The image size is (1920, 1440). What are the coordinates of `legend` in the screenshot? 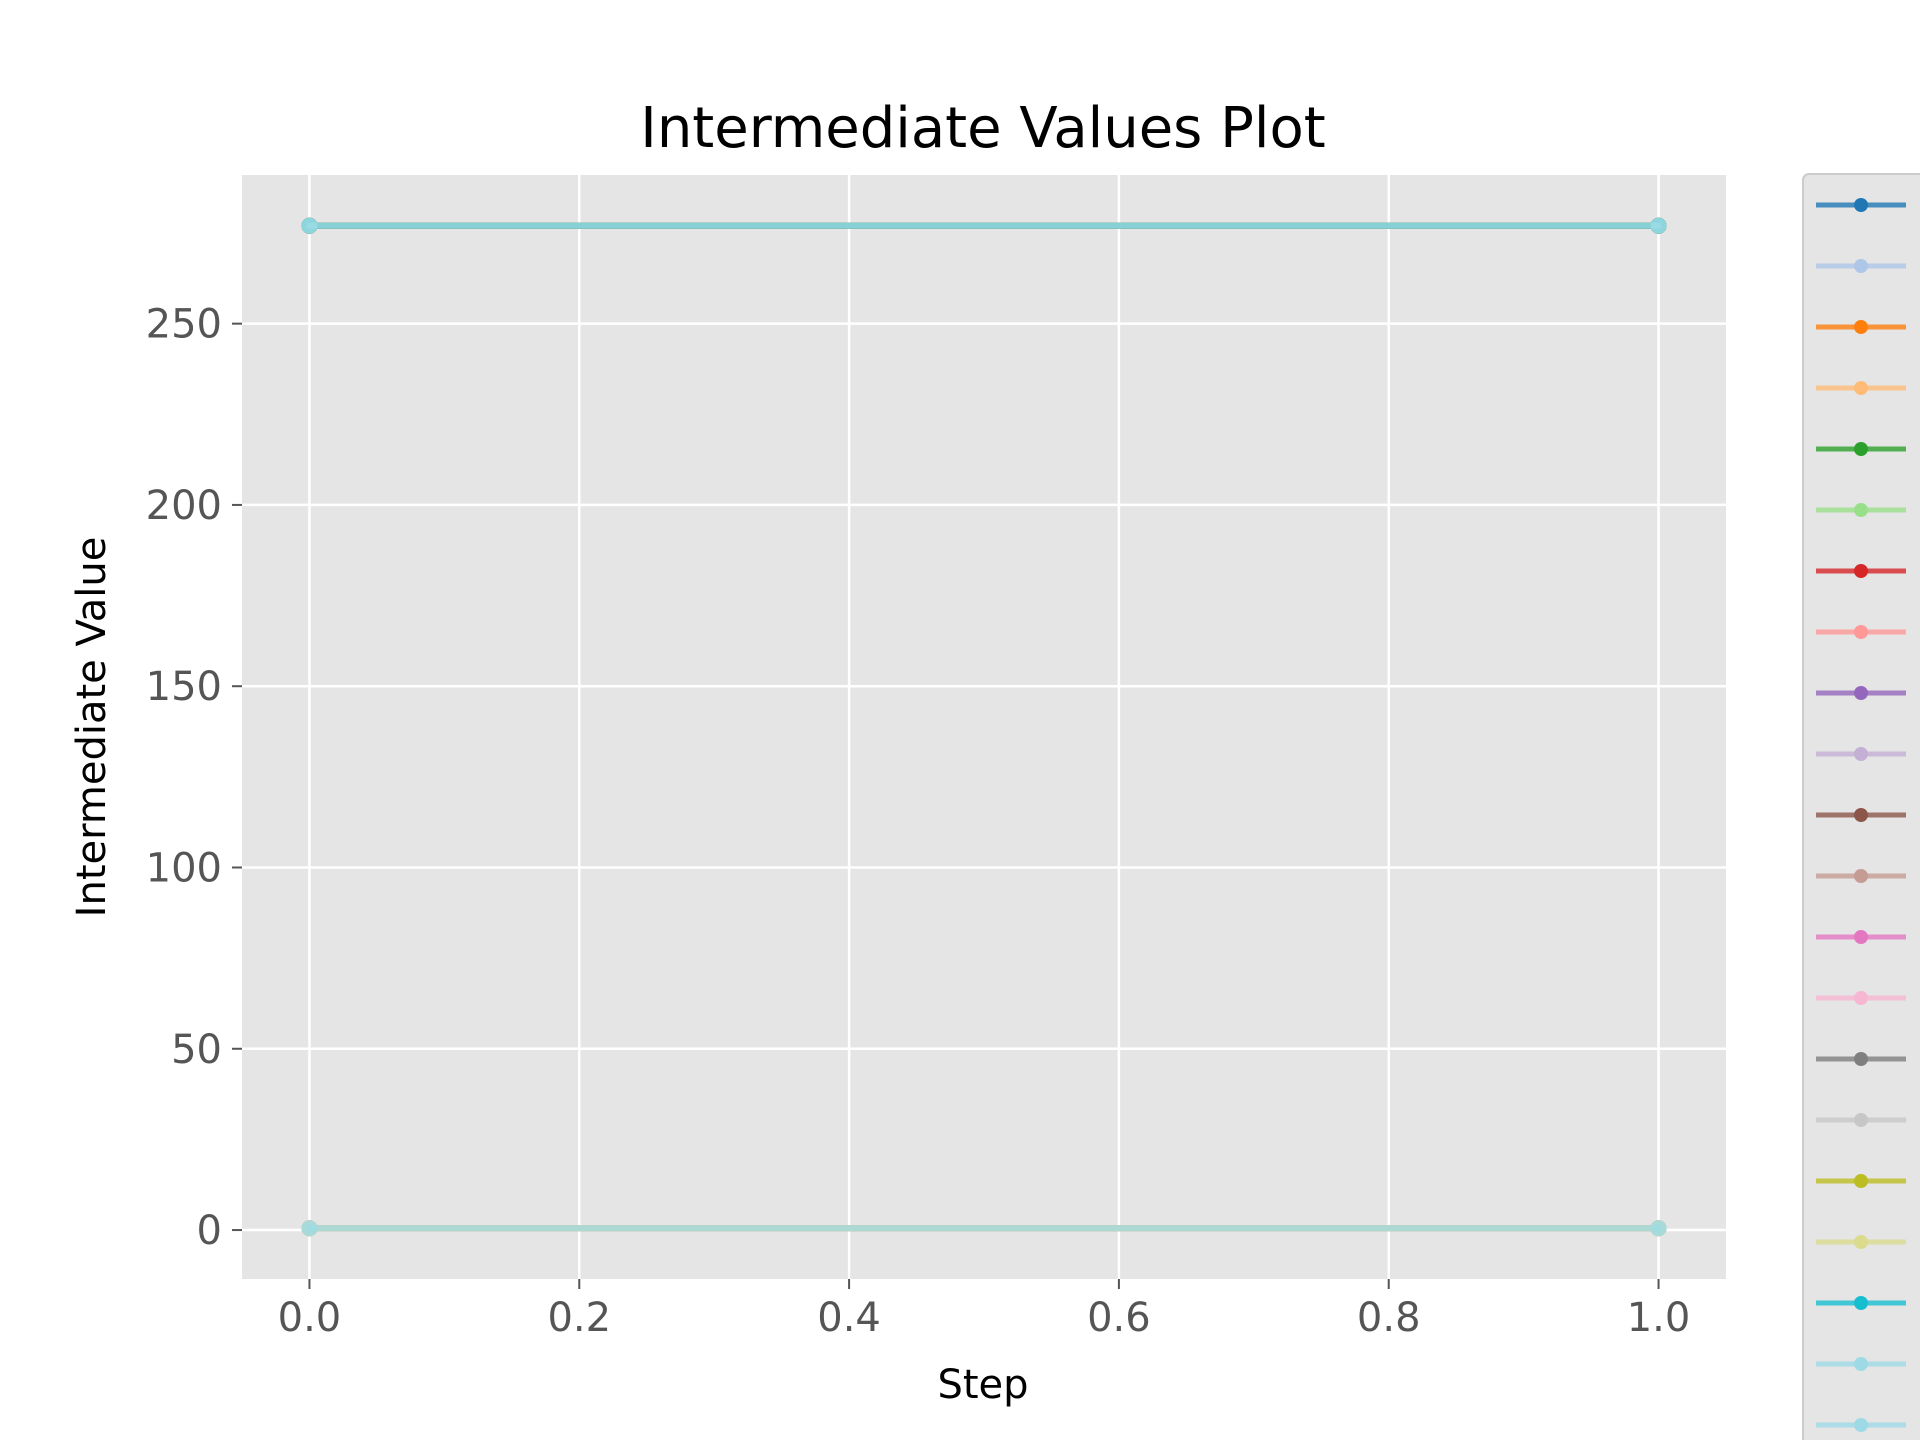 It's located at (1861, 806).